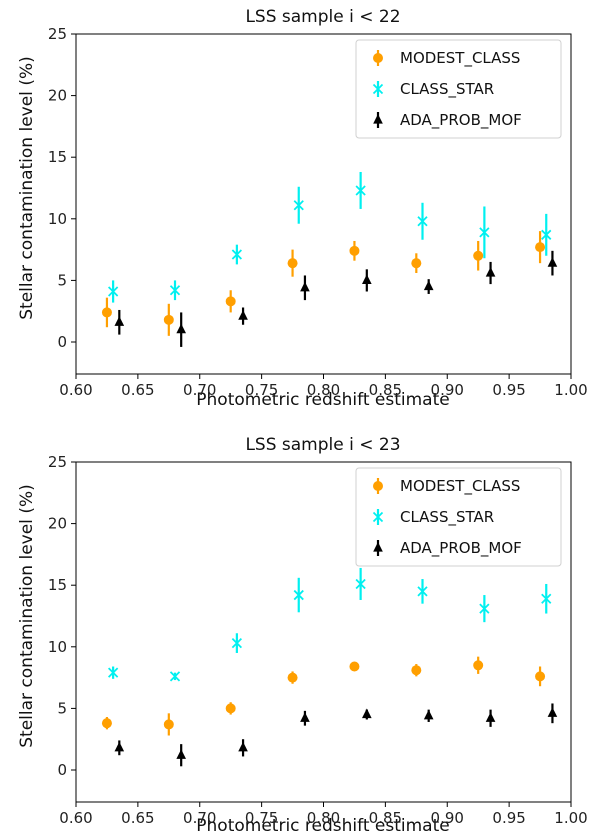 The width and height of the screenshot is (602, 837). I want to click on chart-title: LSS sample i < 22, so click(322, 17).